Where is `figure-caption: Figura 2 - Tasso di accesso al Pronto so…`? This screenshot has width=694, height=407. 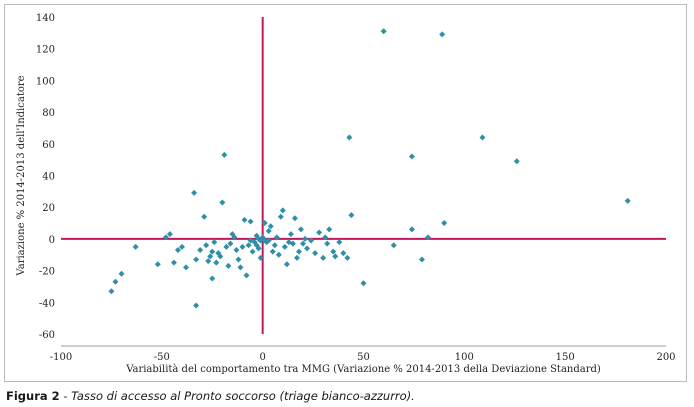
figure-caption: Figura 2 - Tasso di accesso al Pronto so… is located at coordinates (348, 396).